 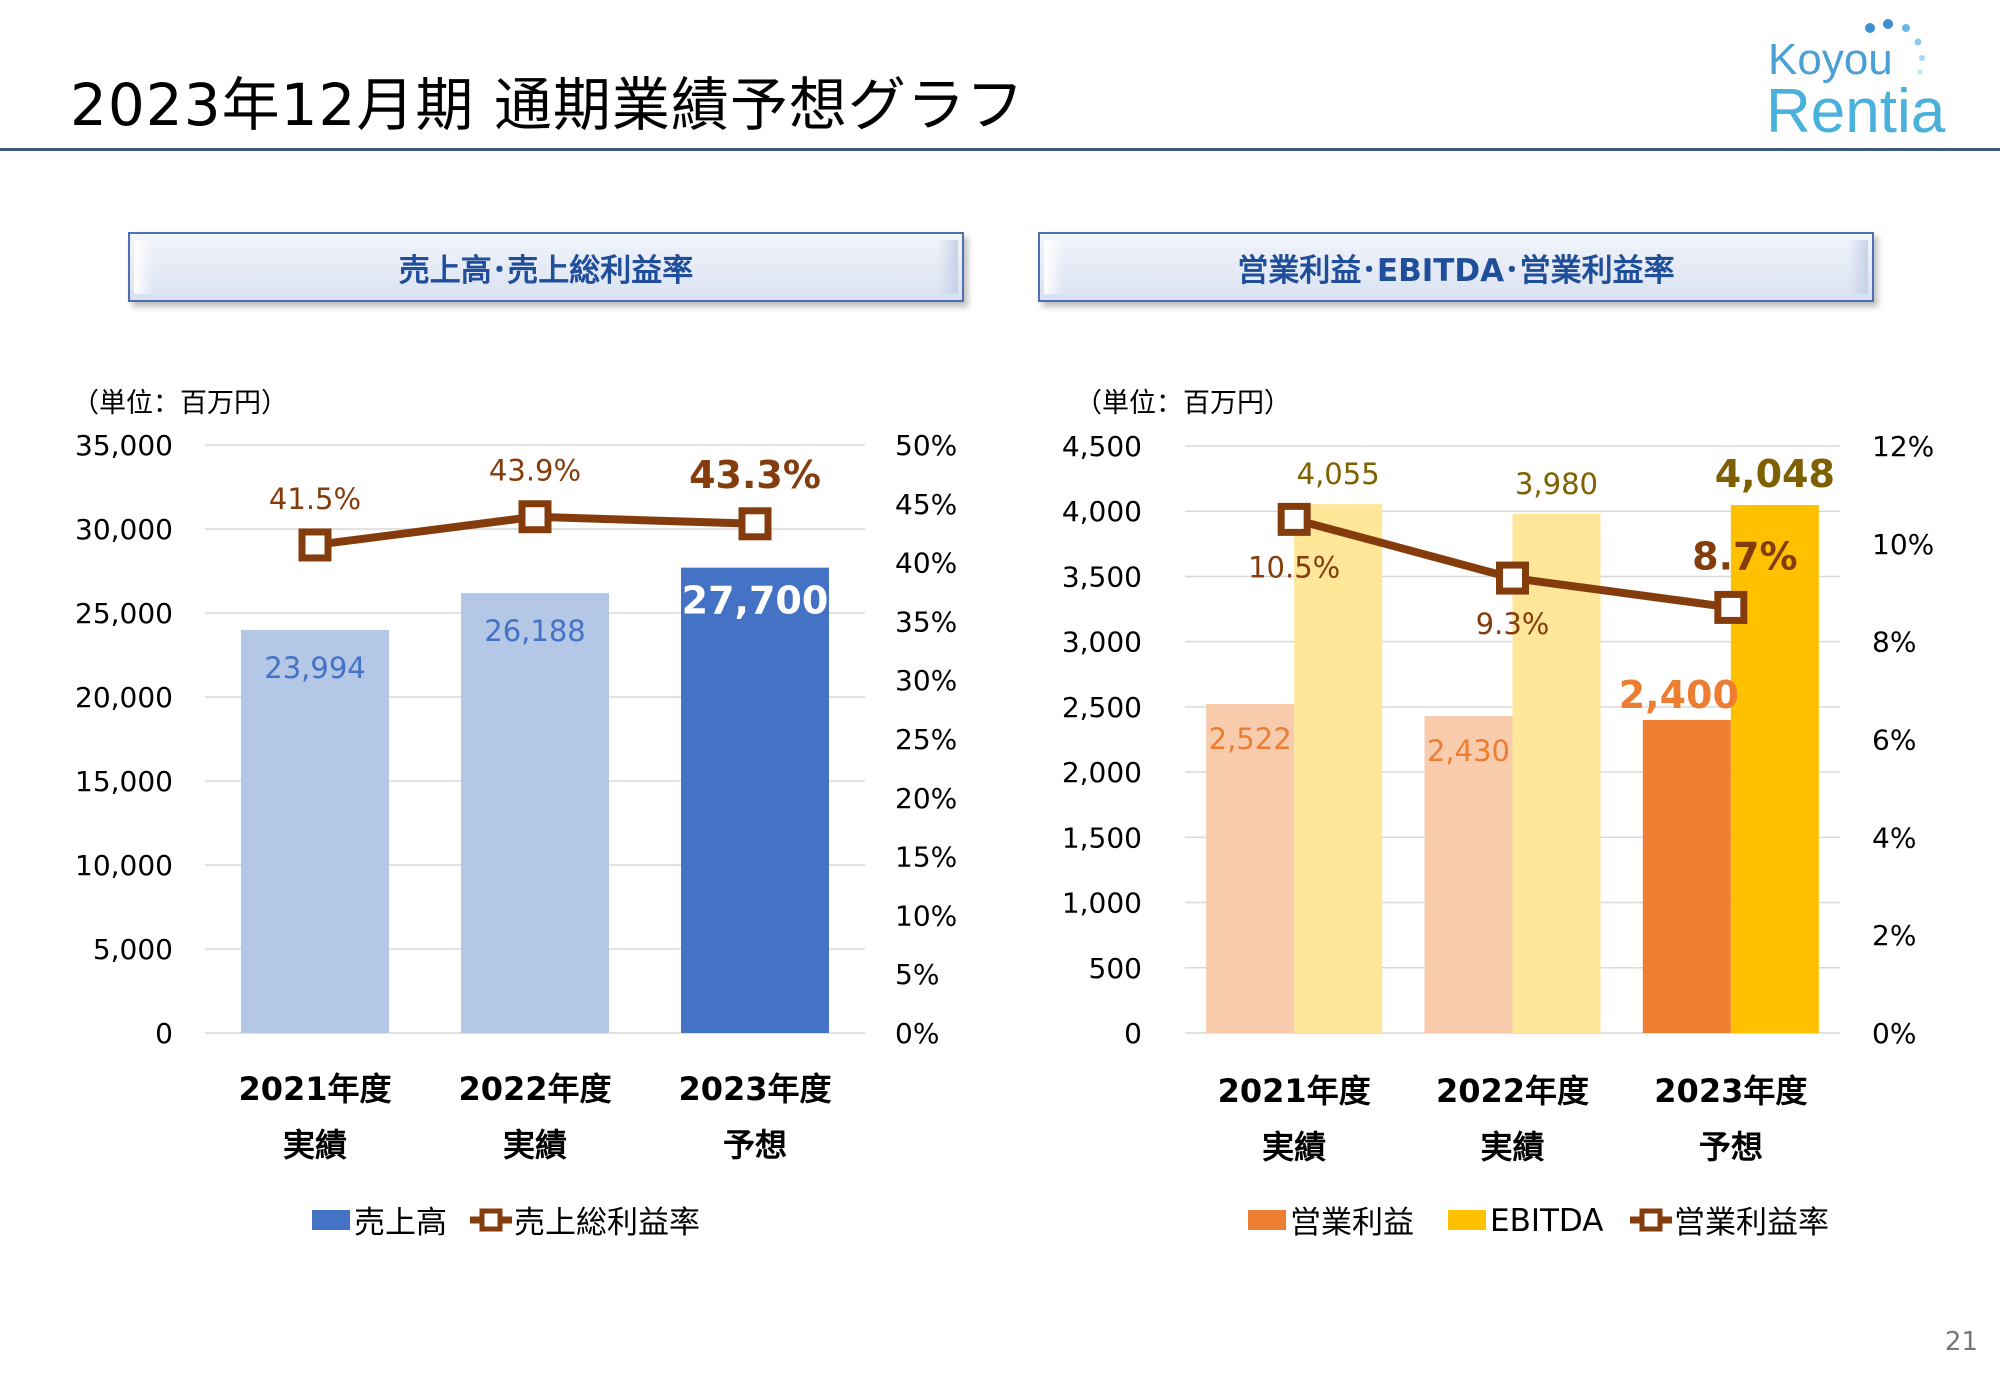 I want to click on y-tick-label: 2,500, so click(x=1102, y=707).